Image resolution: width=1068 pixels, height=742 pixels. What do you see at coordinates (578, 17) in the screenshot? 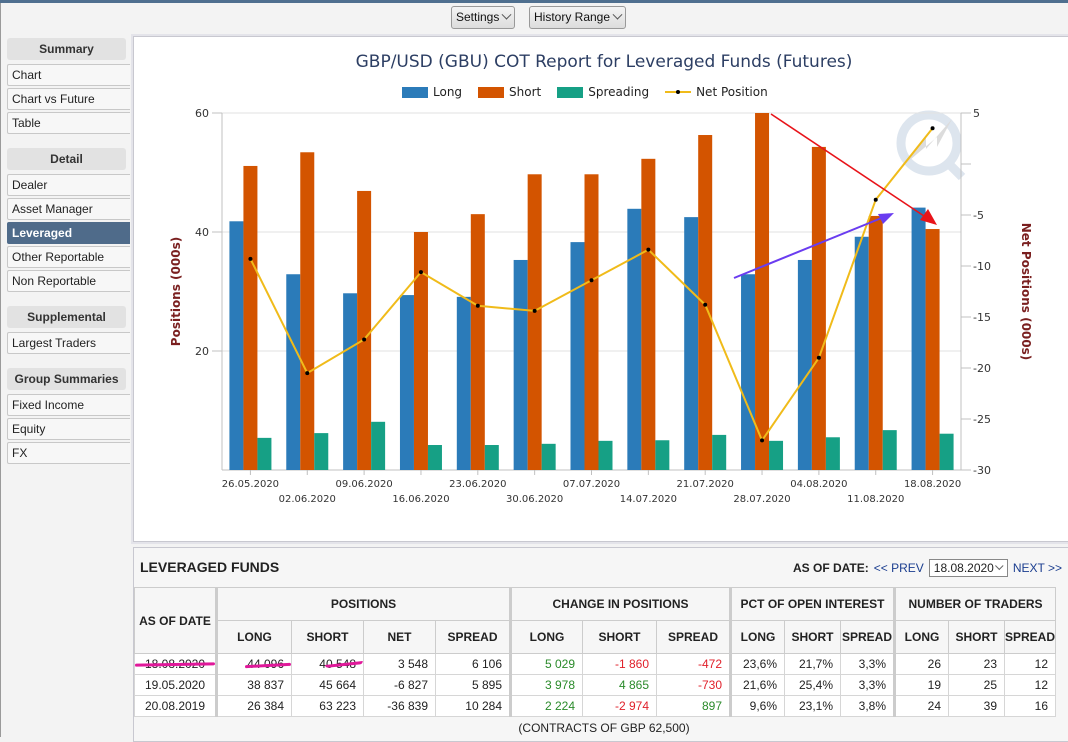
I see `history-range-dropdown: History Range` at bounding box center [578, 17].